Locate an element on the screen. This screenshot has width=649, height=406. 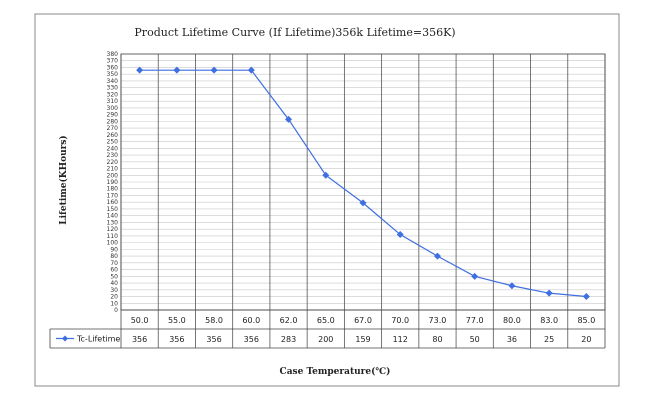
y-tick-label: 230 is located at coordinates (113, 155).